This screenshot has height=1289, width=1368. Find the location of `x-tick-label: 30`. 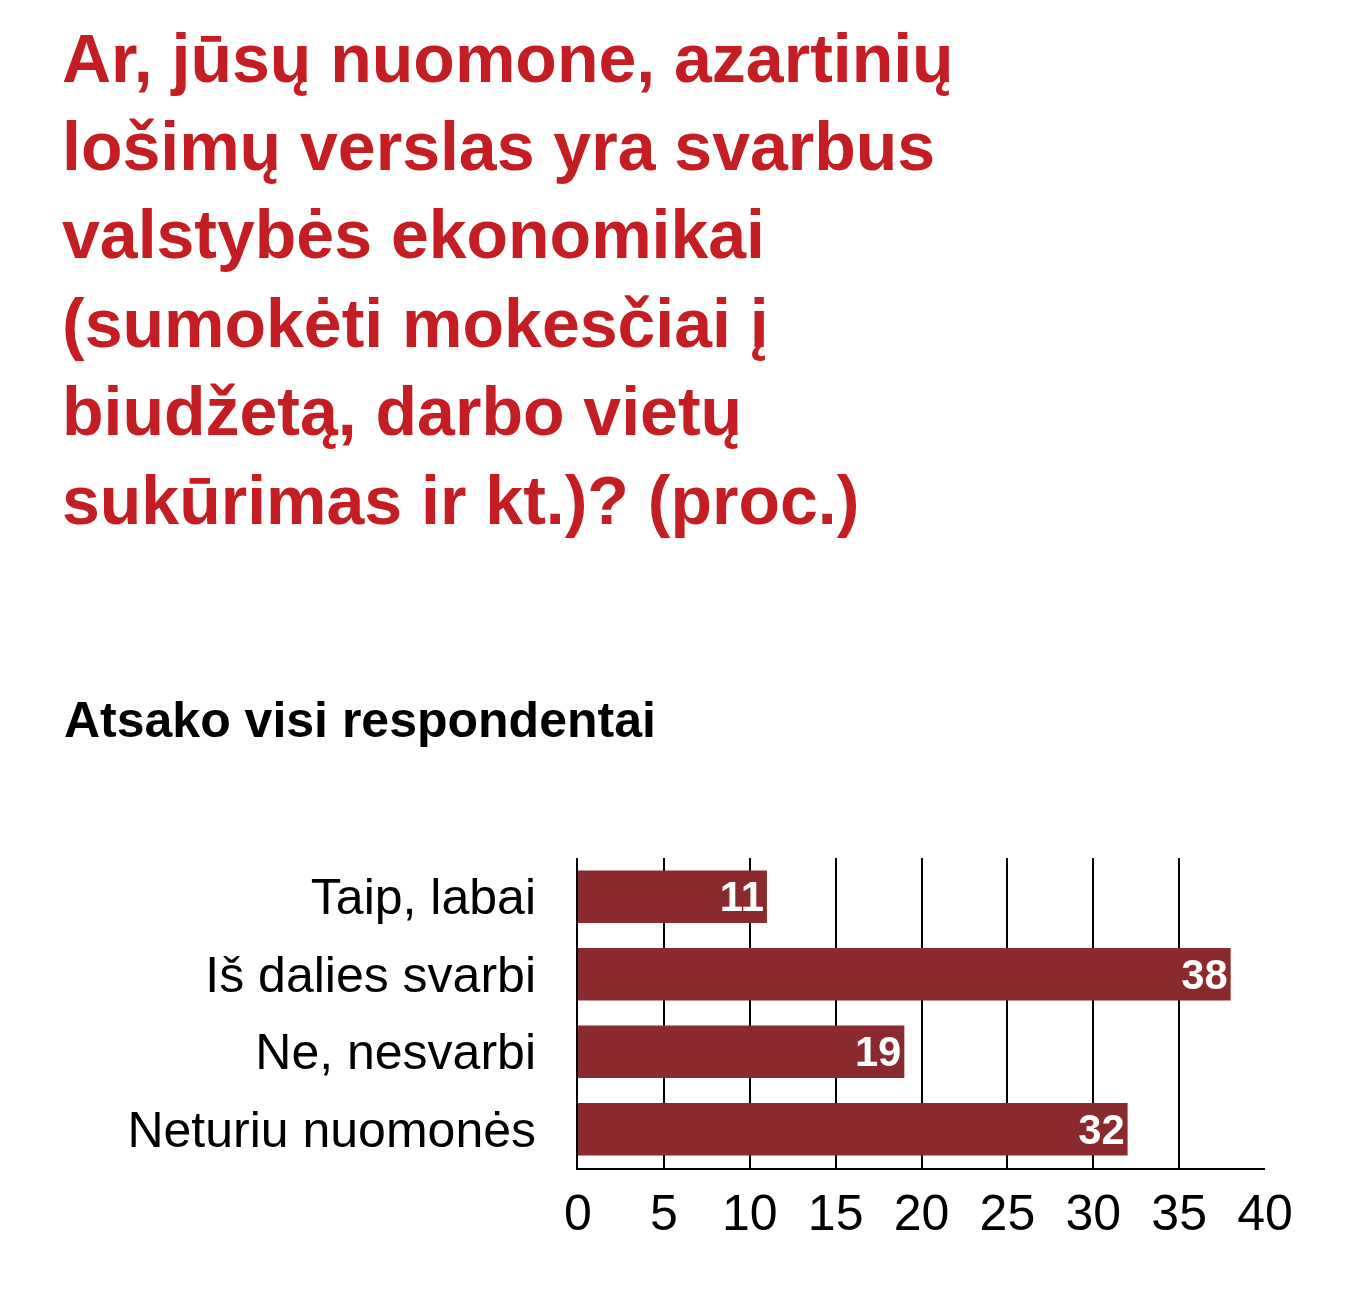

x-tick-label: 30 is located at coordinates (1093, 1213).